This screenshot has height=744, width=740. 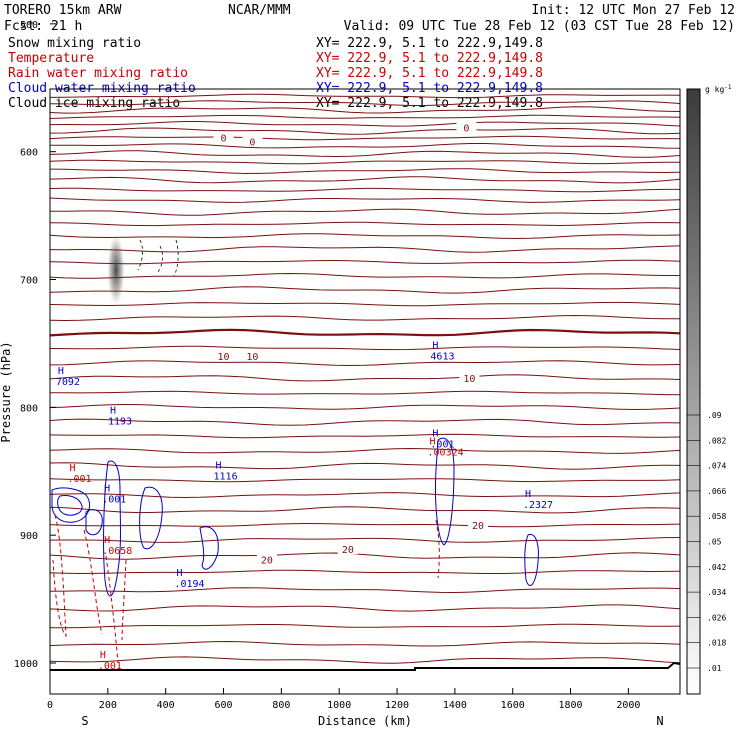 What do you see at coordinates (120, 422) in the screenshot?
I see `maximum-value-label: 1193` at bounding box center [120, 422].